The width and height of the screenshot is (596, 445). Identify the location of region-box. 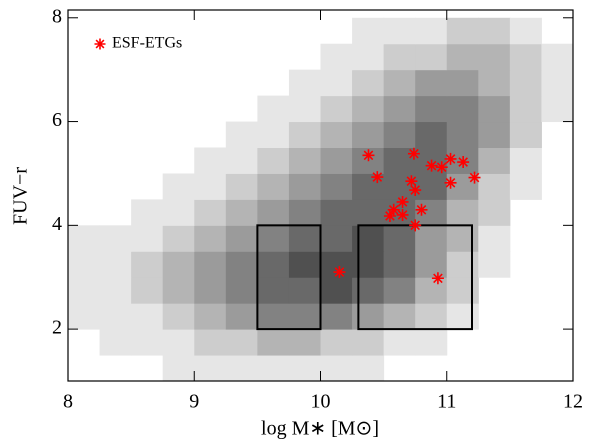
(289, 277).